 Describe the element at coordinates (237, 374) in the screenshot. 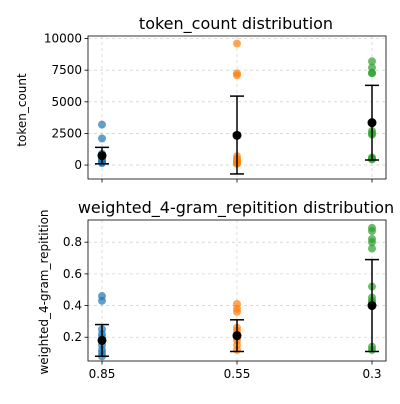

I see `x-tick-label: 0.55` at that location.